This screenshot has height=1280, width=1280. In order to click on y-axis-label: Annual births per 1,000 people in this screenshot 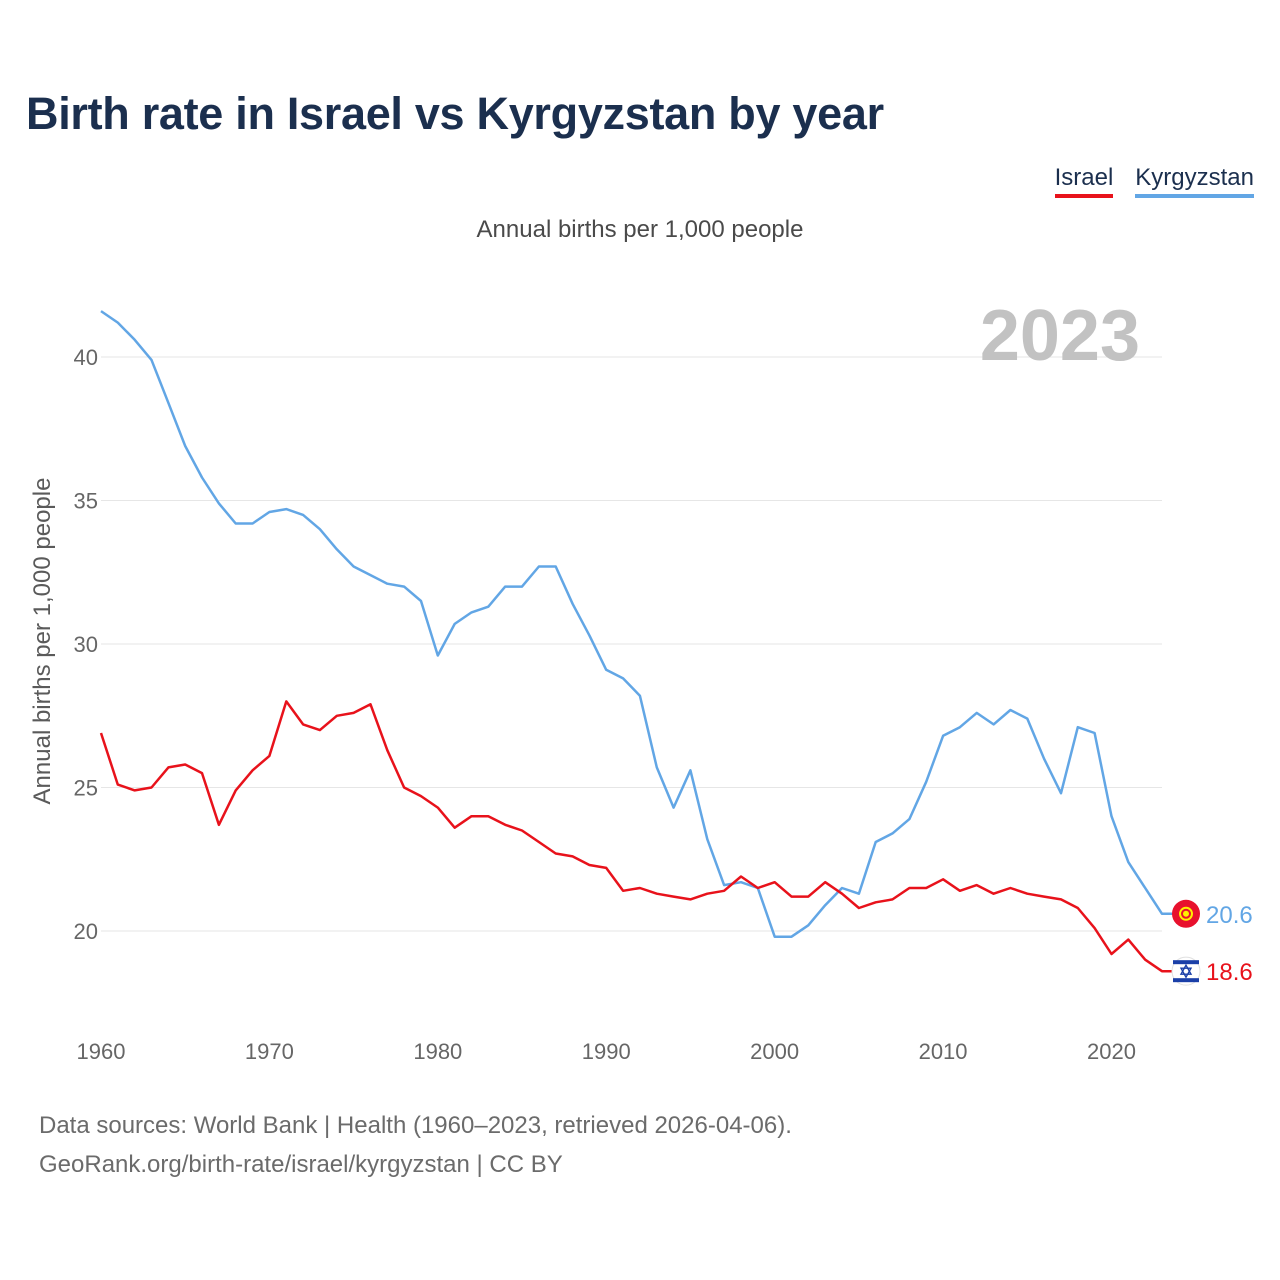, I will do `click(42, 641)`.